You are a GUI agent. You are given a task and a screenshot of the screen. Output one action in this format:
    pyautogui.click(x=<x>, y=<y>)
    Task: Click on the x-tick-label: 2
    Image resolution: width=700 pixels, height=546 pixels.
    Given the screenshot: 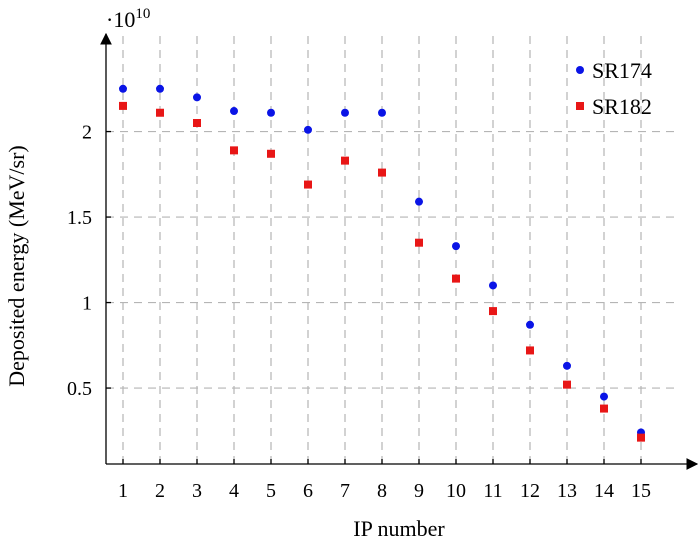 What is the action you would take?
    pyautogui.click(x=160, y=491)
    